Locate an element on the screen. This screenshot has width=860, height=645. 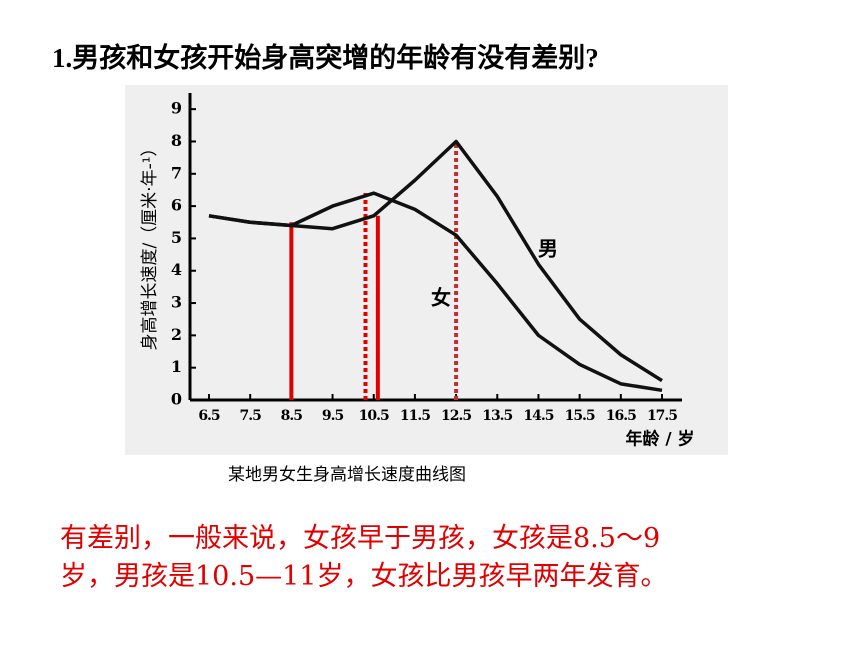
y-tick-label: 1 is located at coordinates (176, 366).